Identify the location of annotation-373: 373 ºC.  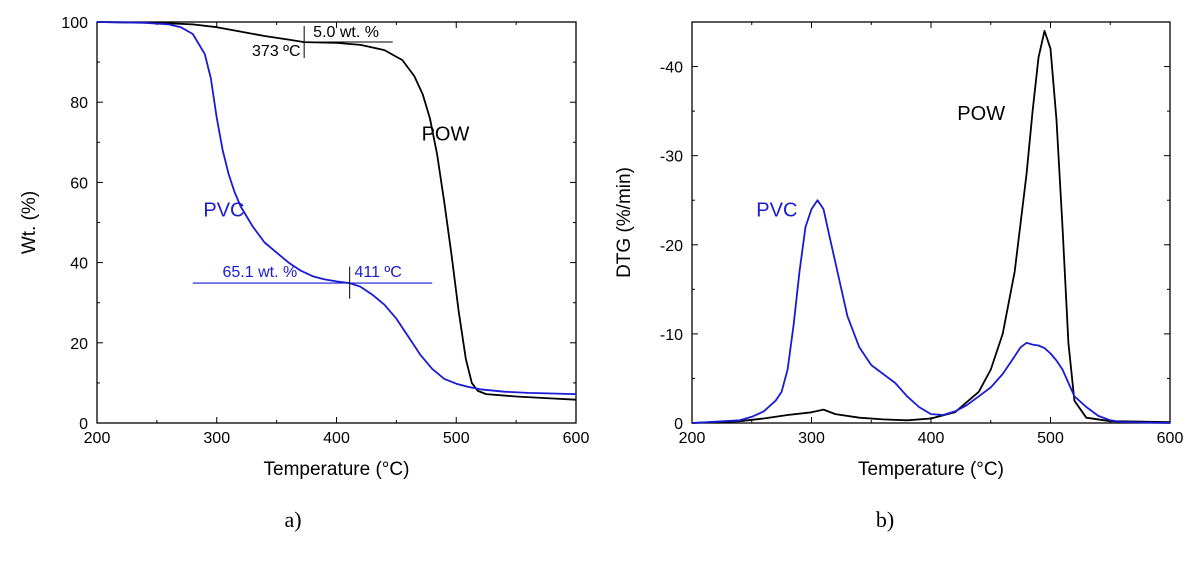
(276, 51).